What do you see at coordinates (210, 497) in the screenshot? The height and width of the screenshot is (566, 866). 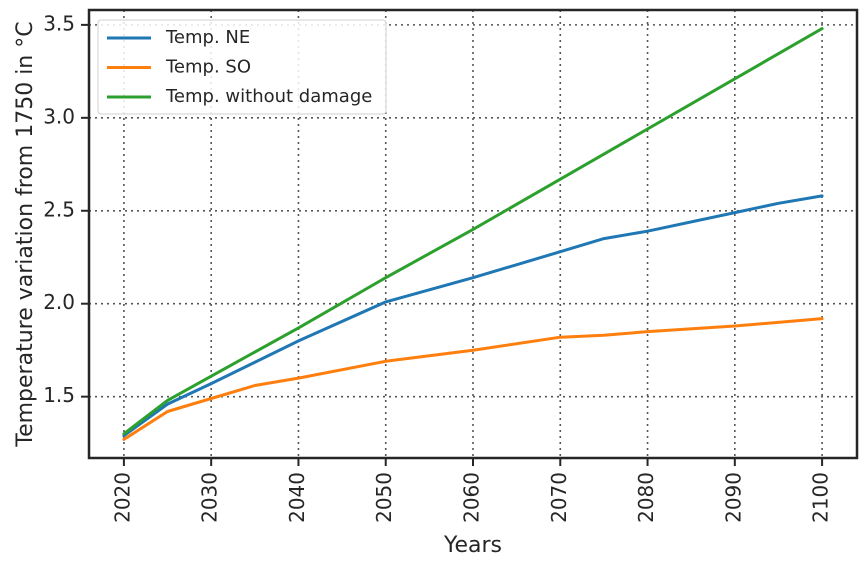 I see `x-tick-label: 2030` at bounding box center [210, 497].